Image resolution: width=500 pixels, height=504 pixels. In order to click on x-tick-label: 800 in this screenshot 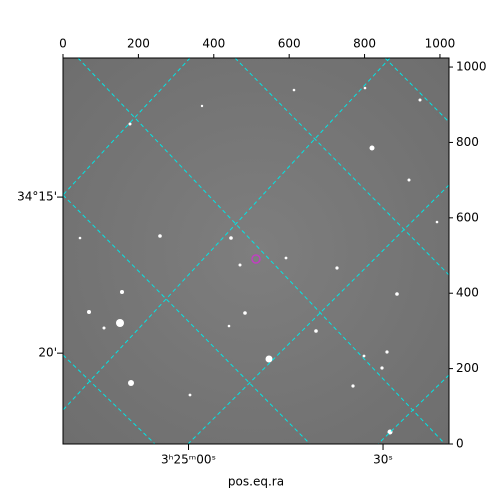, I will do `click(364, 44)`.